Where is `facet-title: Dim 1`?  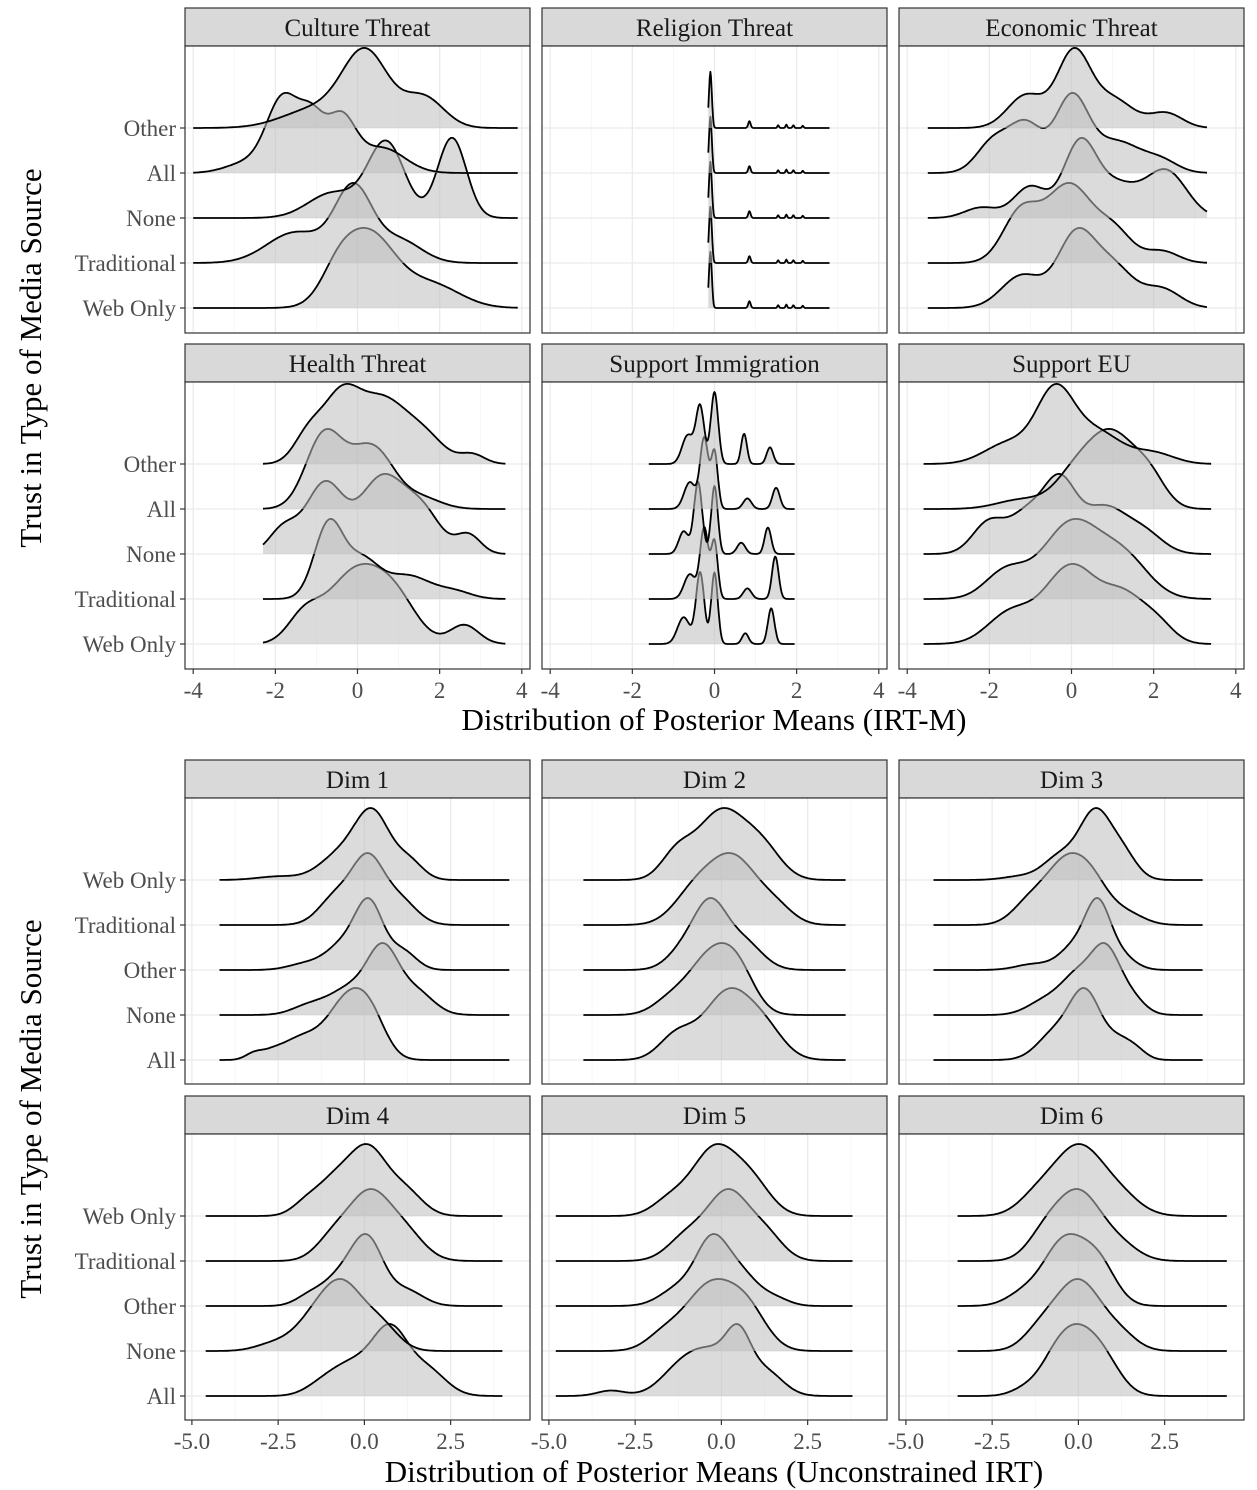 facet-title: Dim 1 is located at coordinates (357, 780).